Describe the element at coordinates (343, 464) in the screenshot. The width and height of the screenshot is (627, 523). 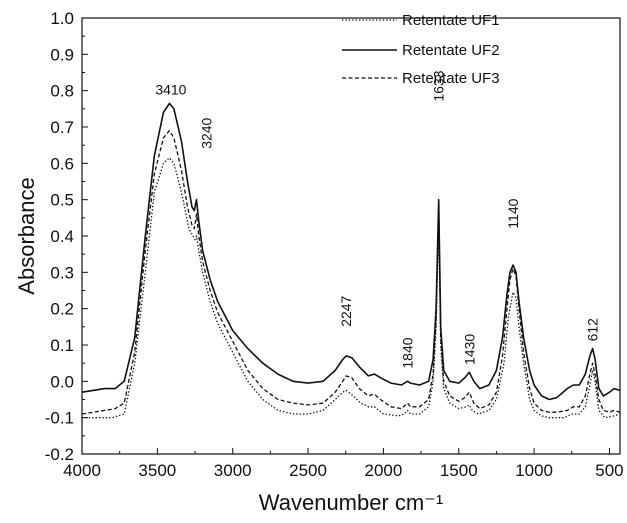
I see `x-axis-ticks: 4000 3500 3000 2500 2000 1500 1000 500` at that location.